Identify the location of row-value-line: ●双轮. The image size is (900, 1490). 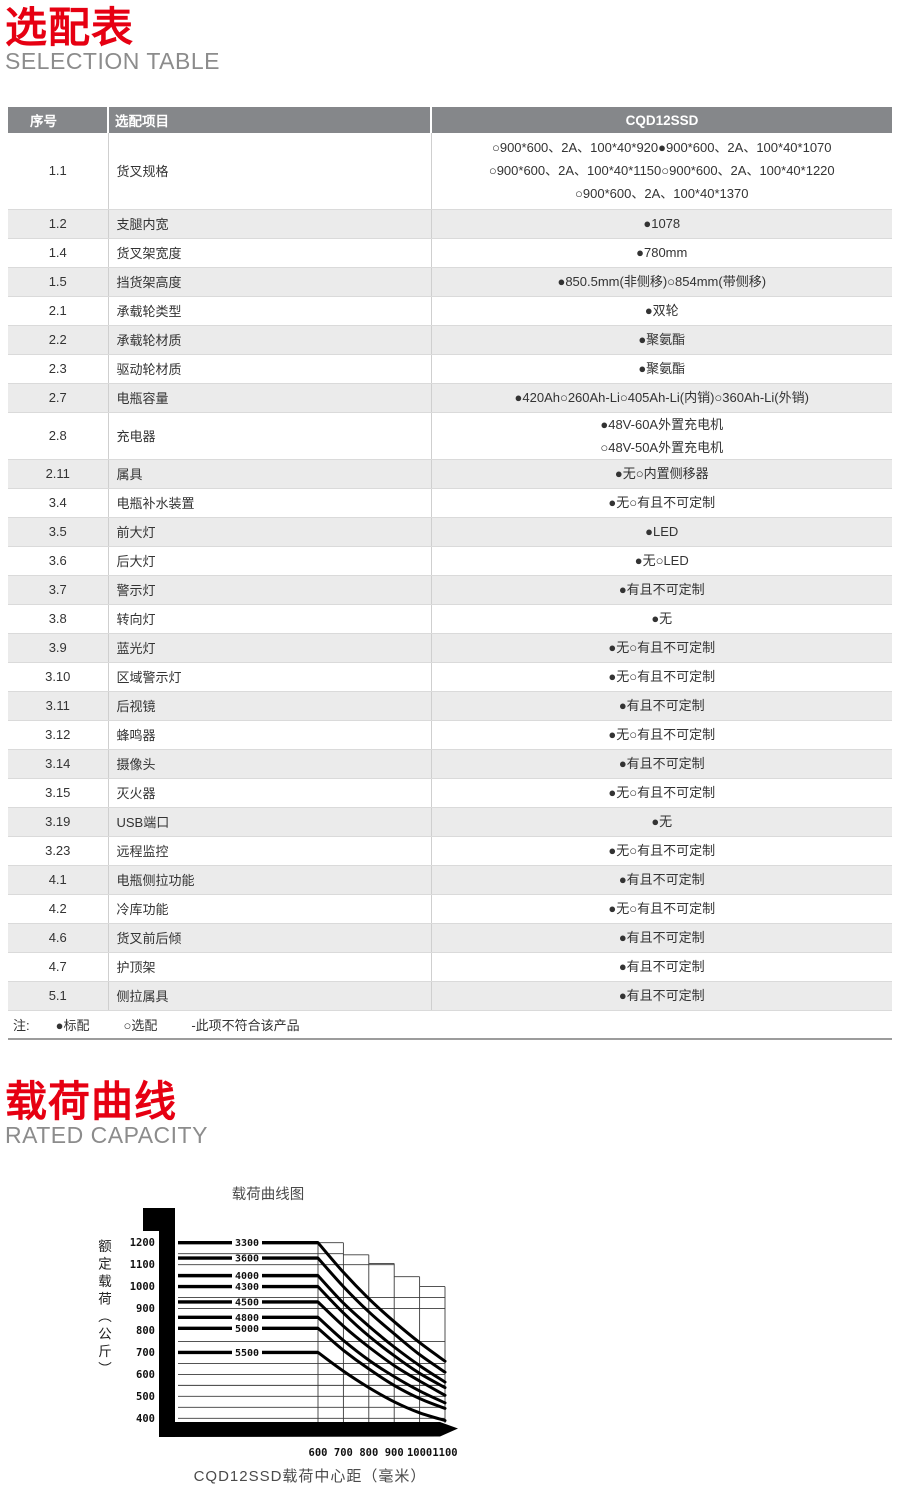
(661, 310).